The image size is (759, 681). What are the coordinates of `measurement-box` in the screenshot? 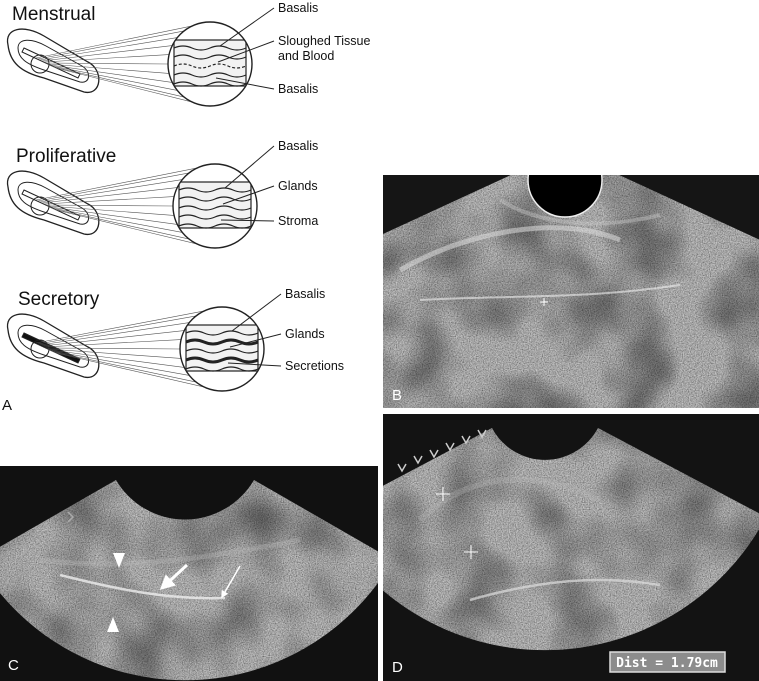 It's located at (667, 662).